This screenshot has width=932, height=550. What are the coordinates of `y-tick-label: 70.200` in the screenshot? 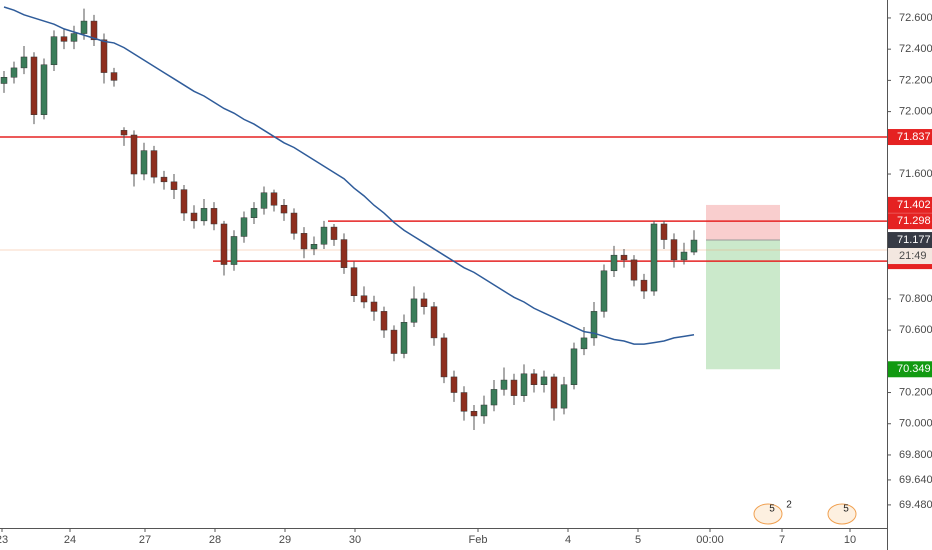 It's located at (915, 392).